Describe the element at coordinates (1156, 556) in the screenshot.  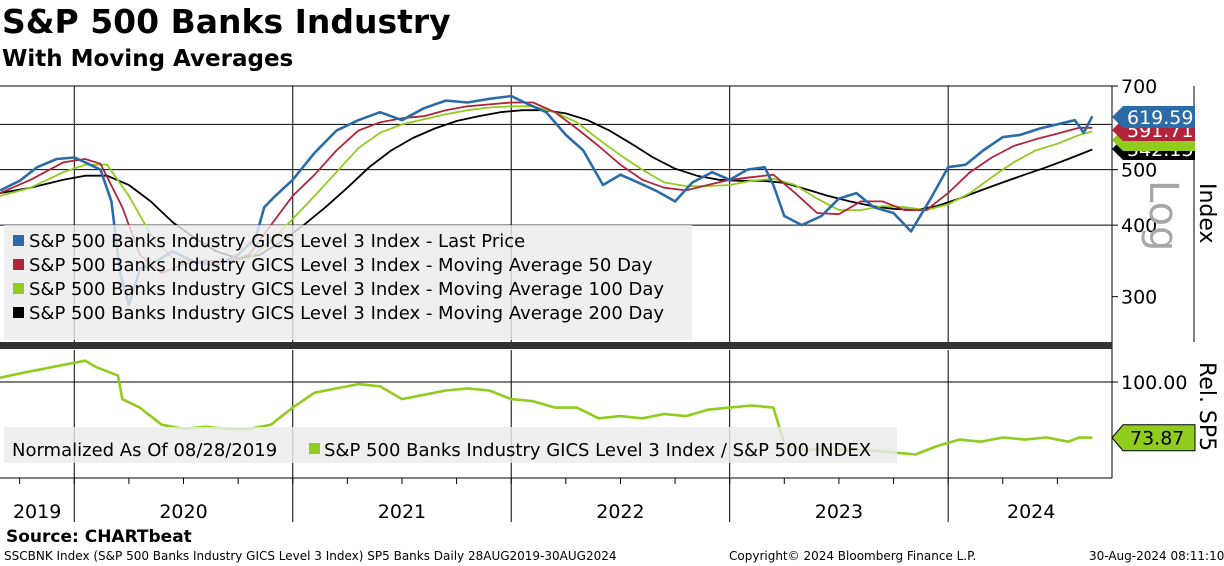
I see `timestamp: 30-Aug-2024 08:11:10` at that location.